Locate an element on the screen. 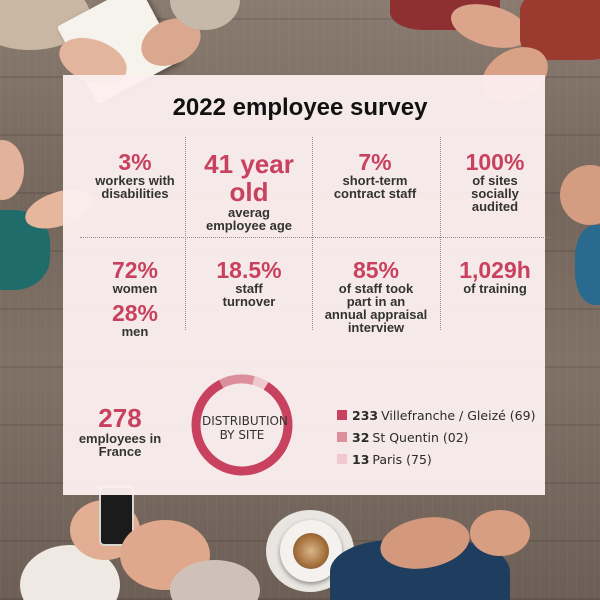 The width and height of the screenshot is (600, 600). stat-disabilities: 3% workers with disabilities is located at coordinates (135, 175).